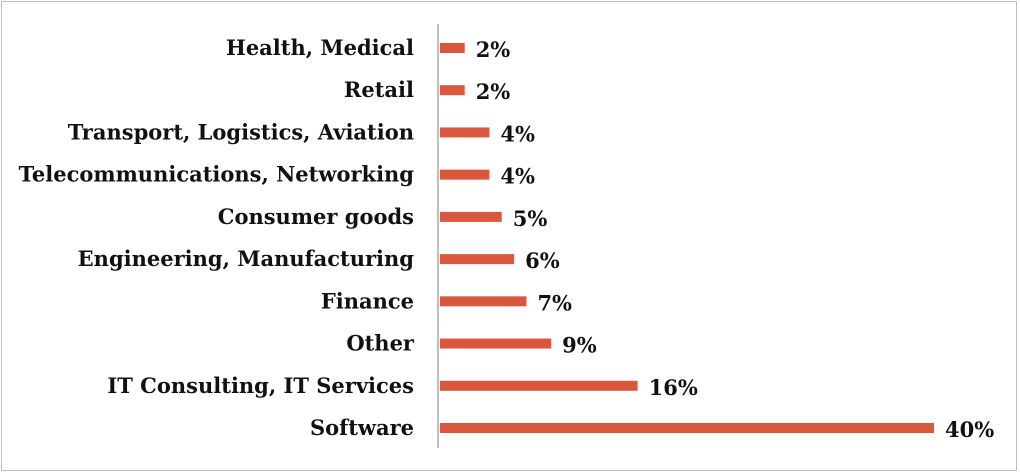 This screenshot has height=474, width=1020. Describe the element at coordinates (320, 47) in the screenshot. I see `category-label: Health, Medical` at that location.